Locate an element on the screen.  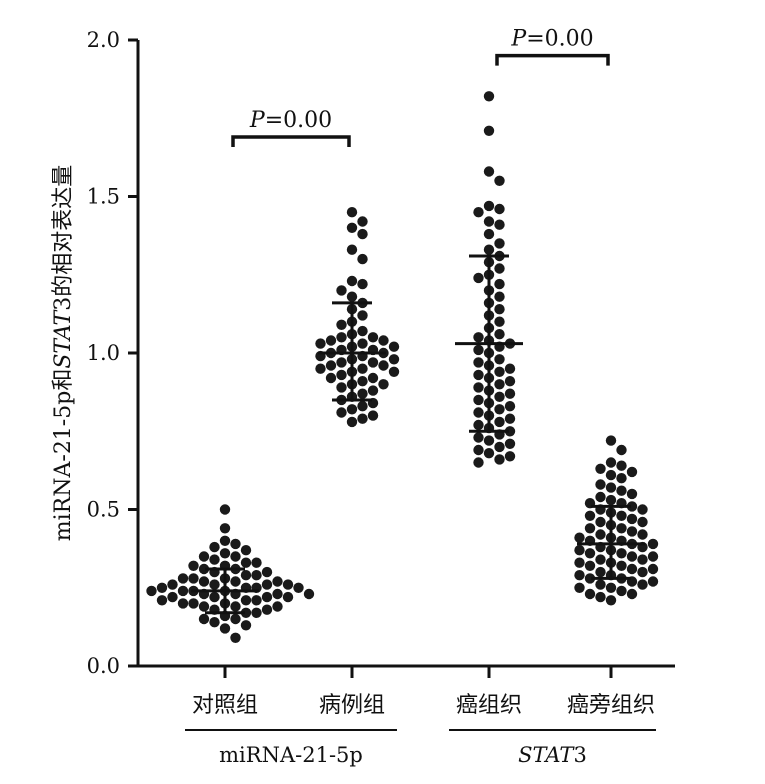
group-label-text: miRNA-21-5p is located at coordinates (291, 755).